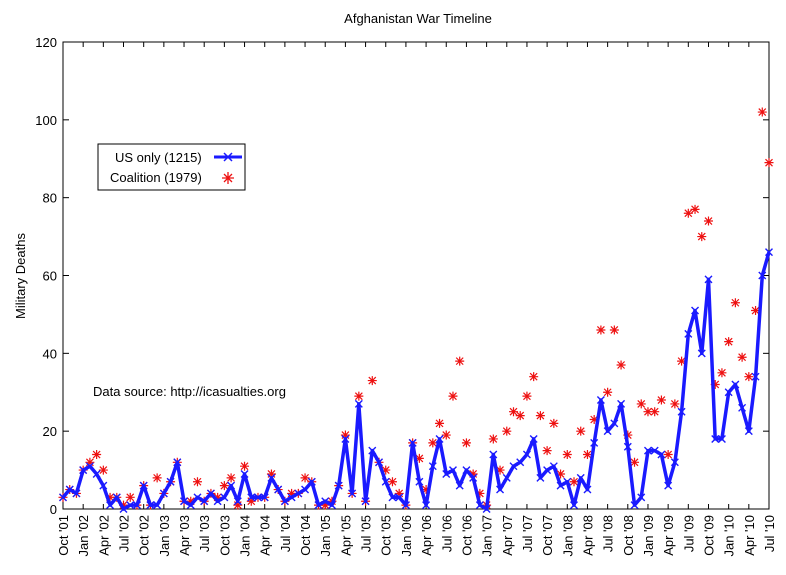 Image resolution: width=786 pixels, height=575 pixels. I want to click on x-tick-label: Apr '09, so click(668, 535).